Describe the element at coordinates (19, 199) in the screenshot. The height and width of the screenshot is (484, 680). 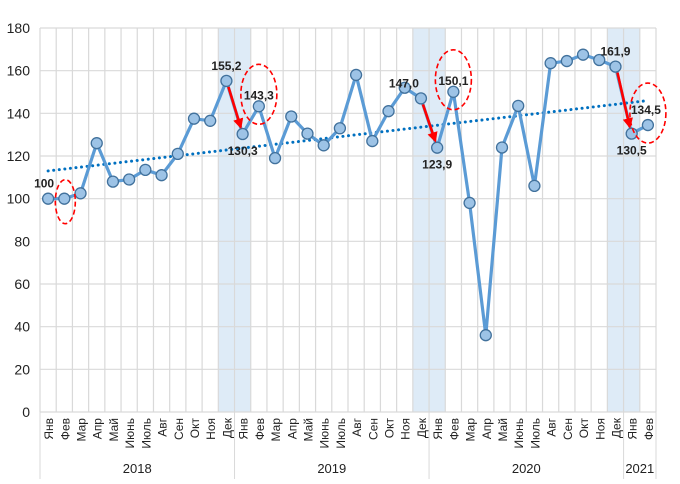
I see `y-tick-label: 100` at that location.